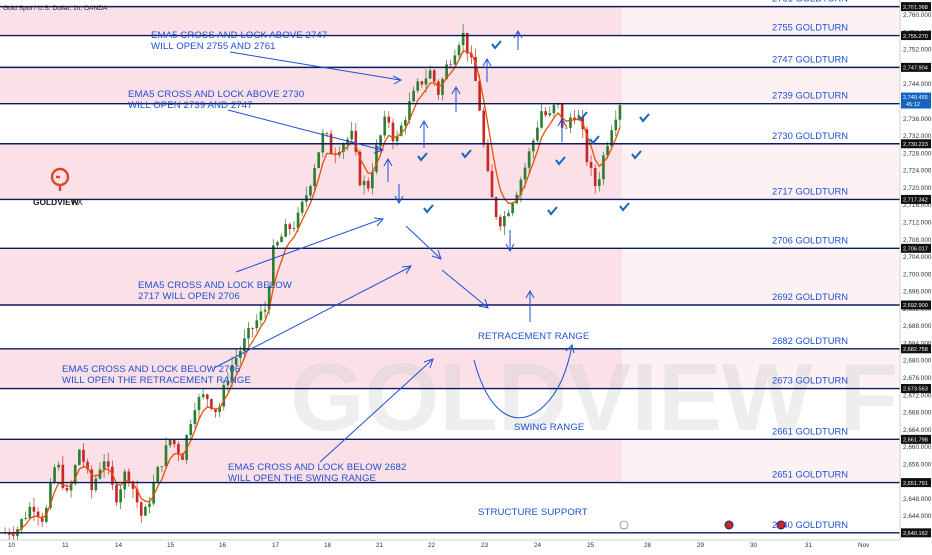  I want to click on arrow-up-retrace-head, so click(530, 294).